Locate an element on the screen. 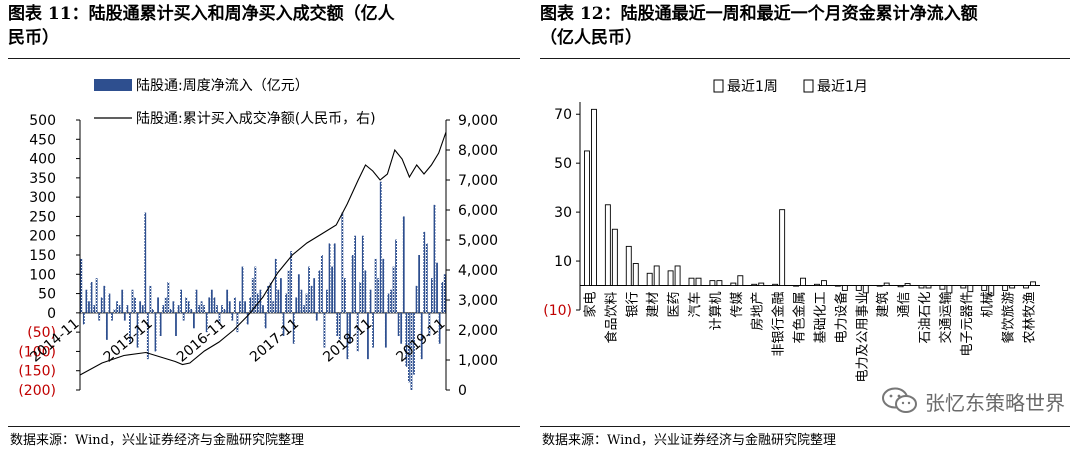 This screenshot has height=453, width=1077. right-y-tick-label: 2,000 is located at coordinates (478, 331).